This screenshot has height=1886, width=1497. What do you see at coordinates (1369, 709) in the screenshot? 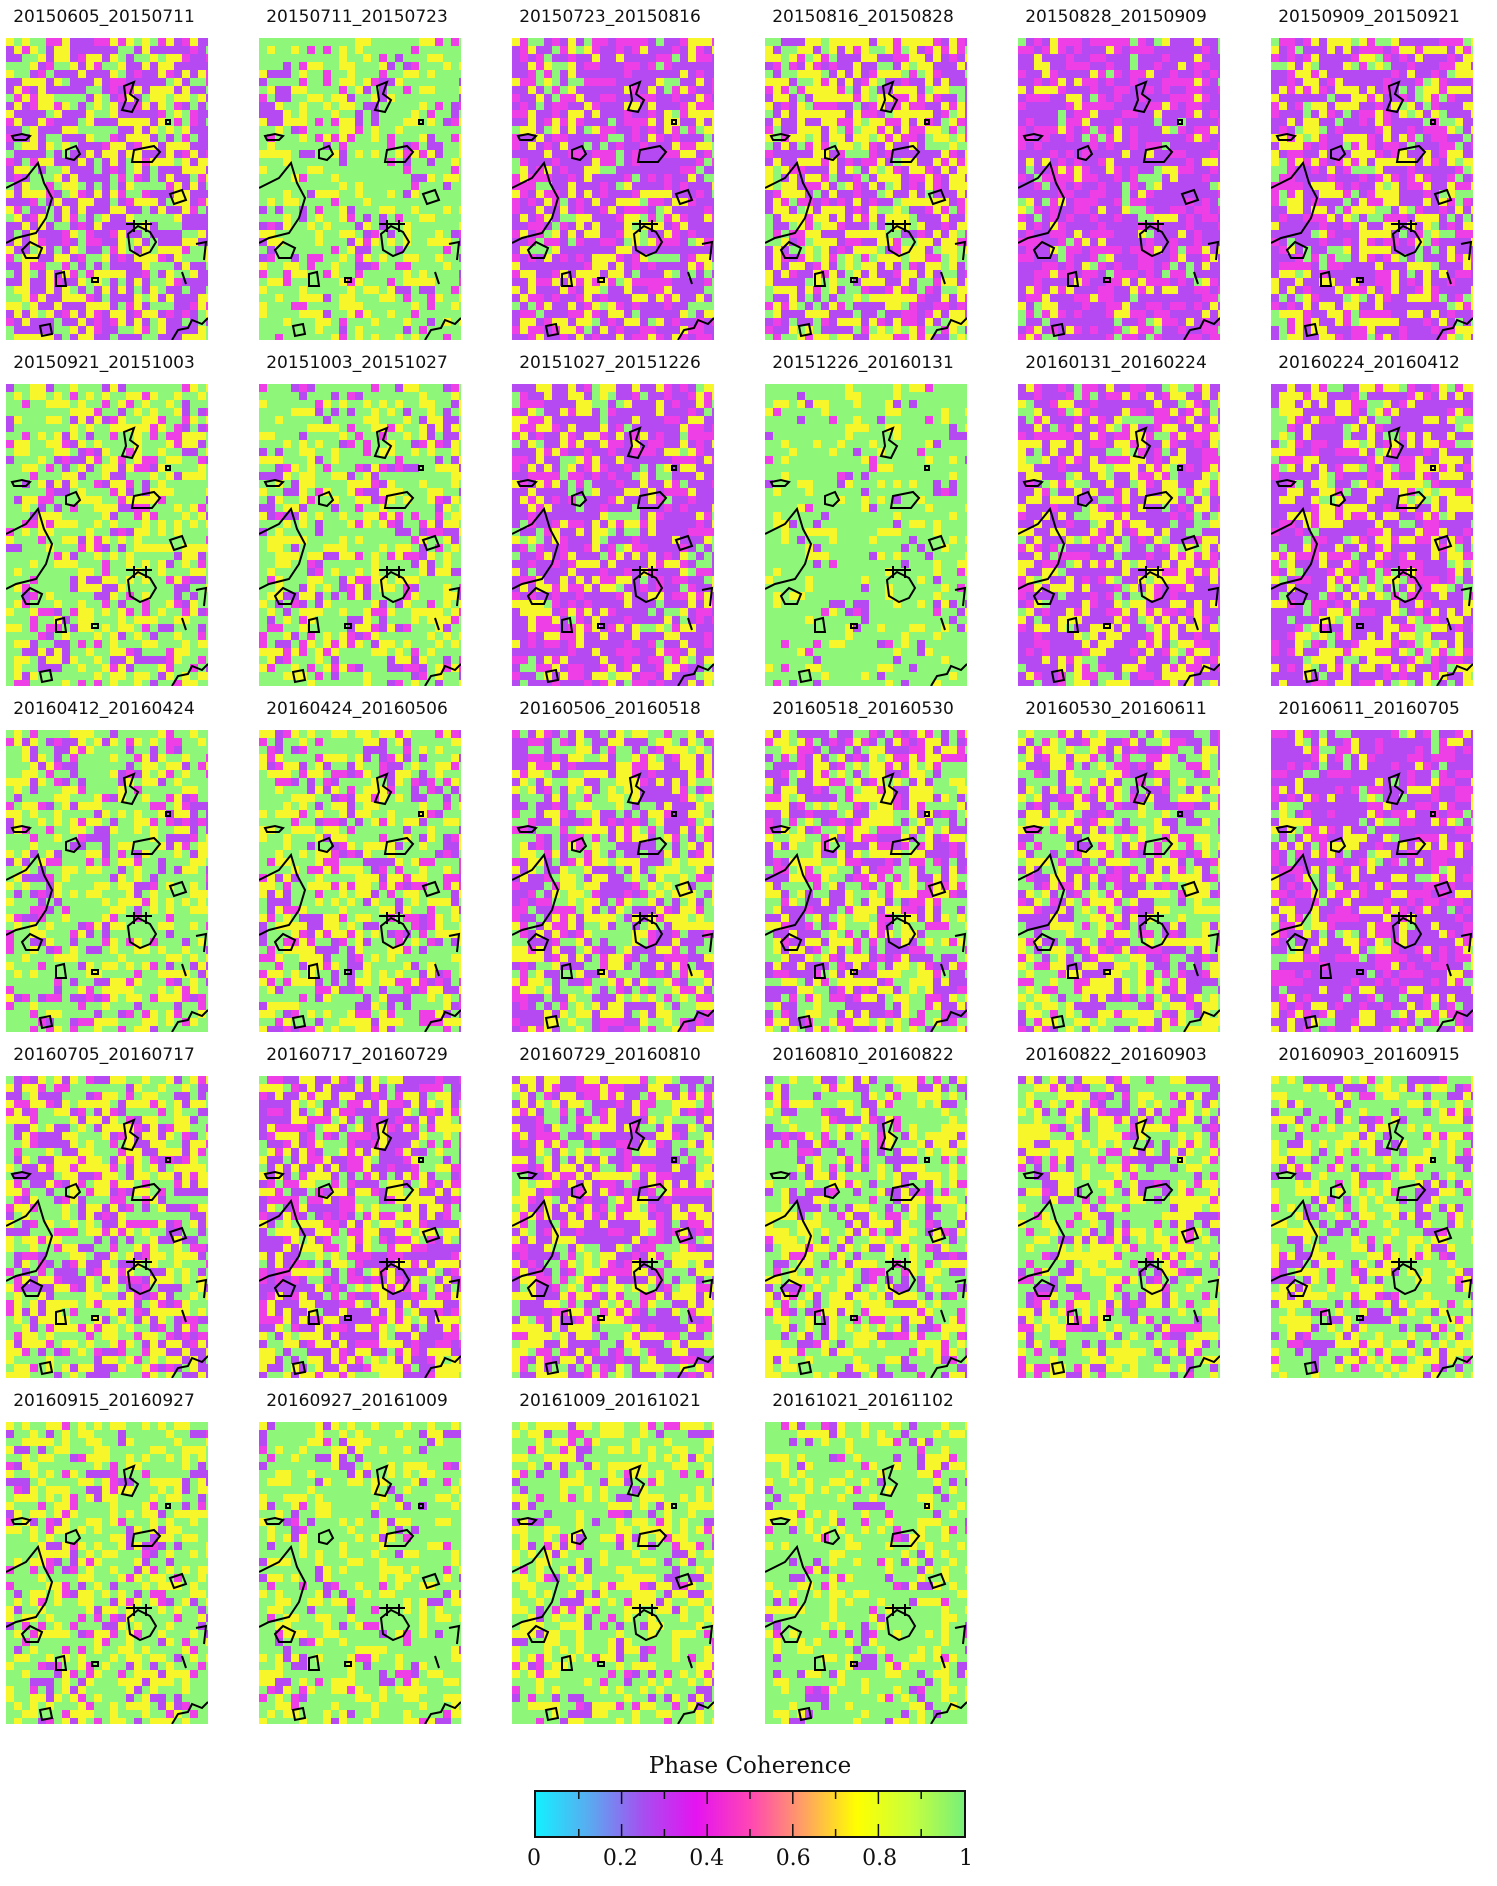
I see `panel-date-label: 20160611_20160705` at bounding box center [1369, 709].